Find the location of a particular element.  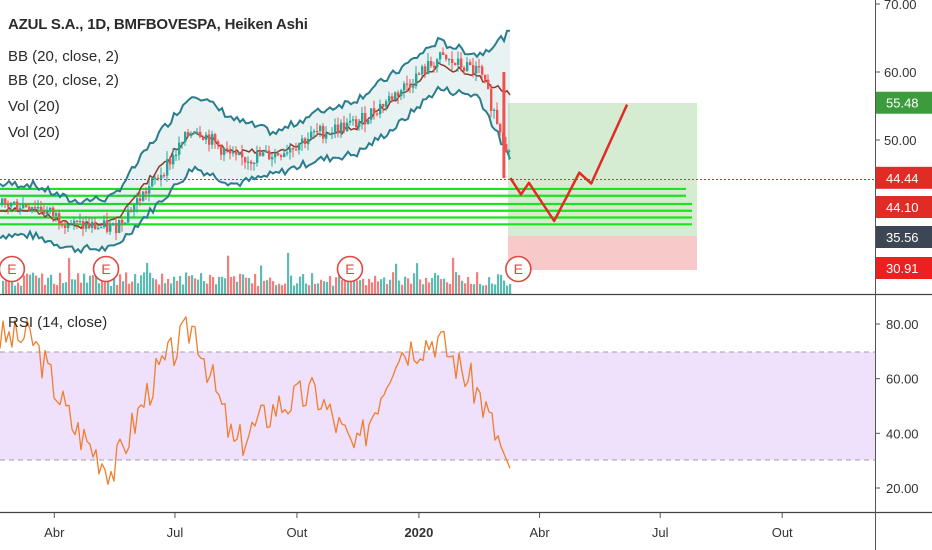

volume-bars is located at coordinates (257, 273).